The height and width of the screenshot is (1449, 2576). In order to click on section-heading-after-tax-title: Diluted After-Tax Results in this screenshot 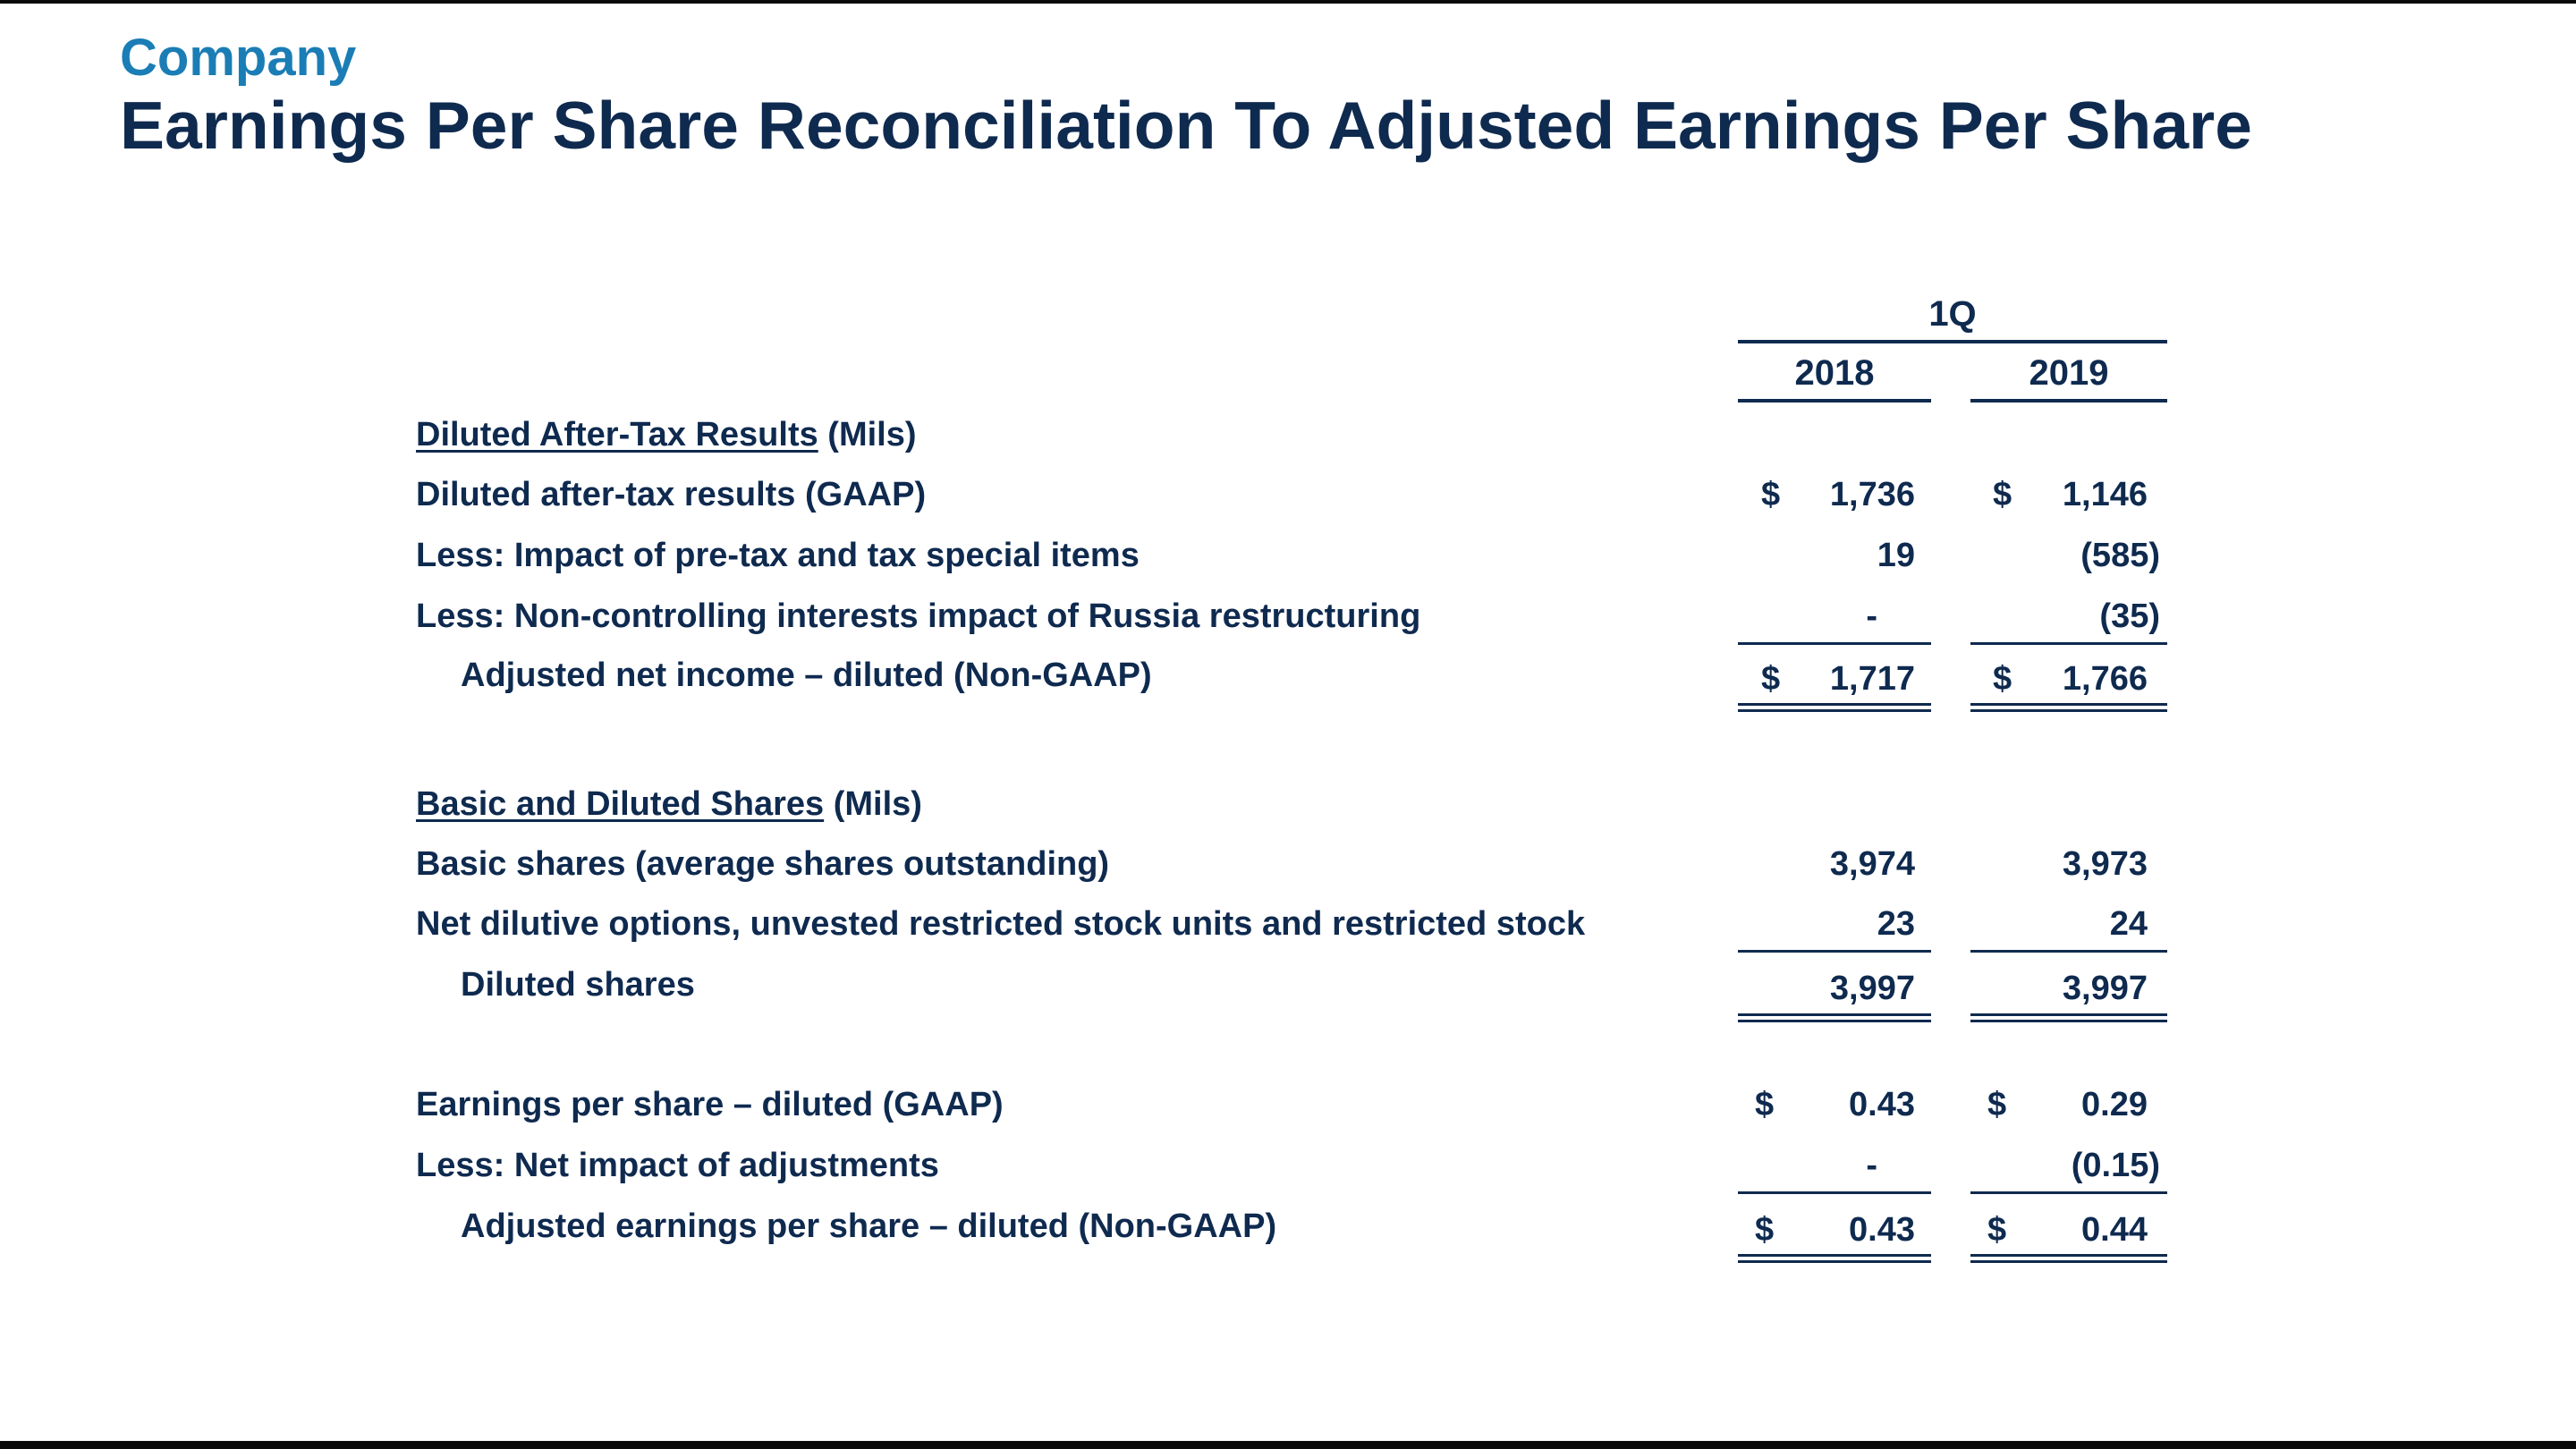, I will do `click(617, 434)`.